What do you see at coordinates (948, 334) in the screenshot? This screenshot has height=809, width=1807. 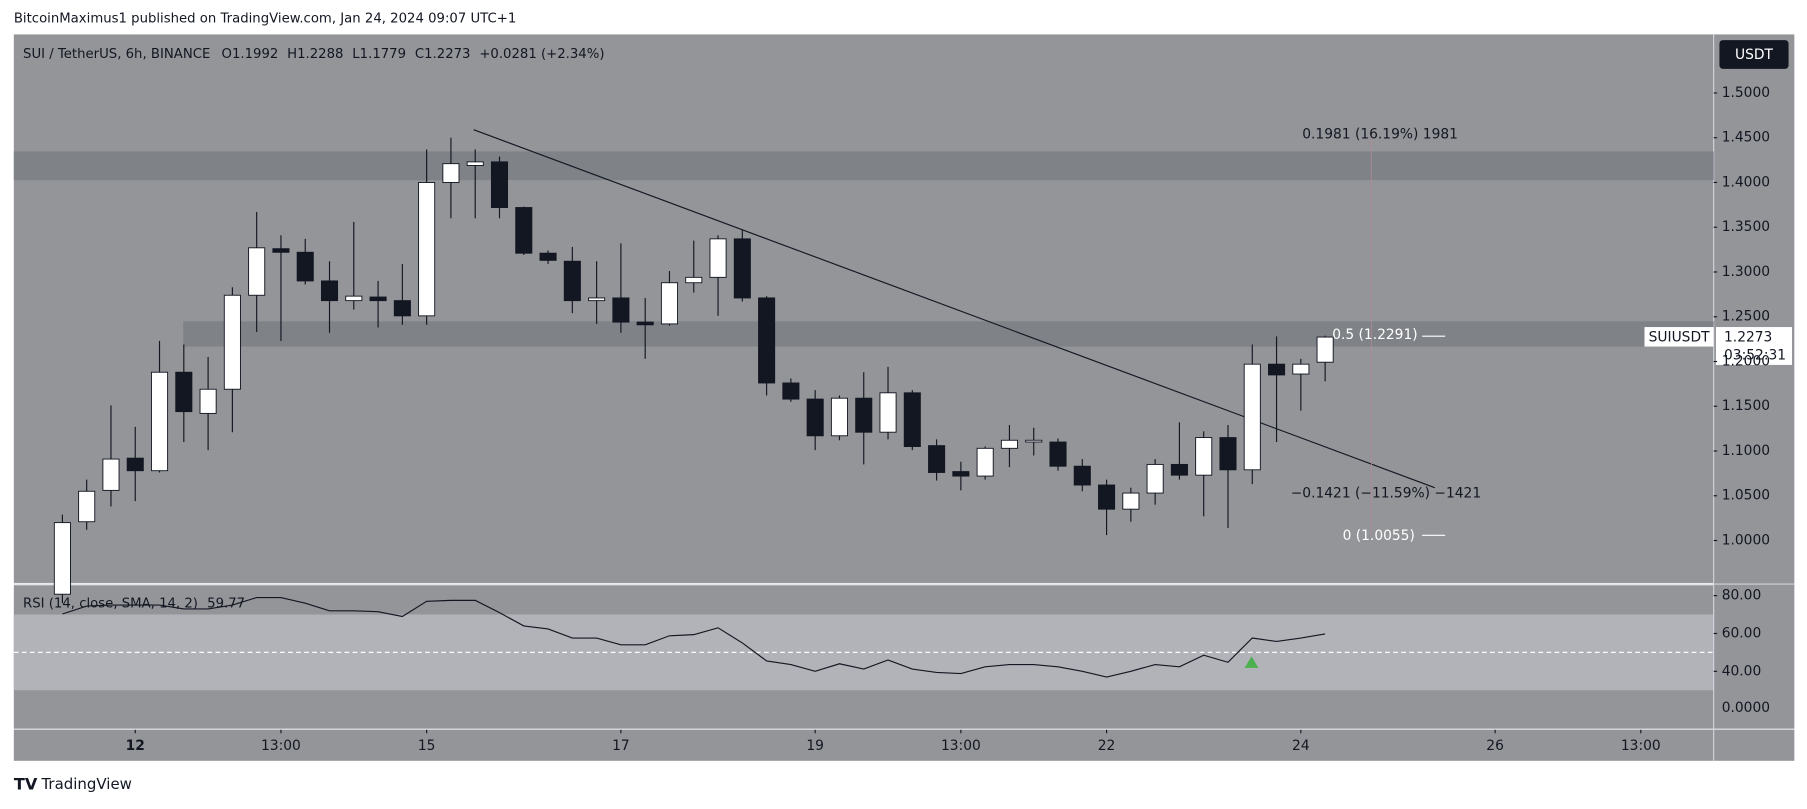 I see `support-zone` at bounding box center [948, 334].